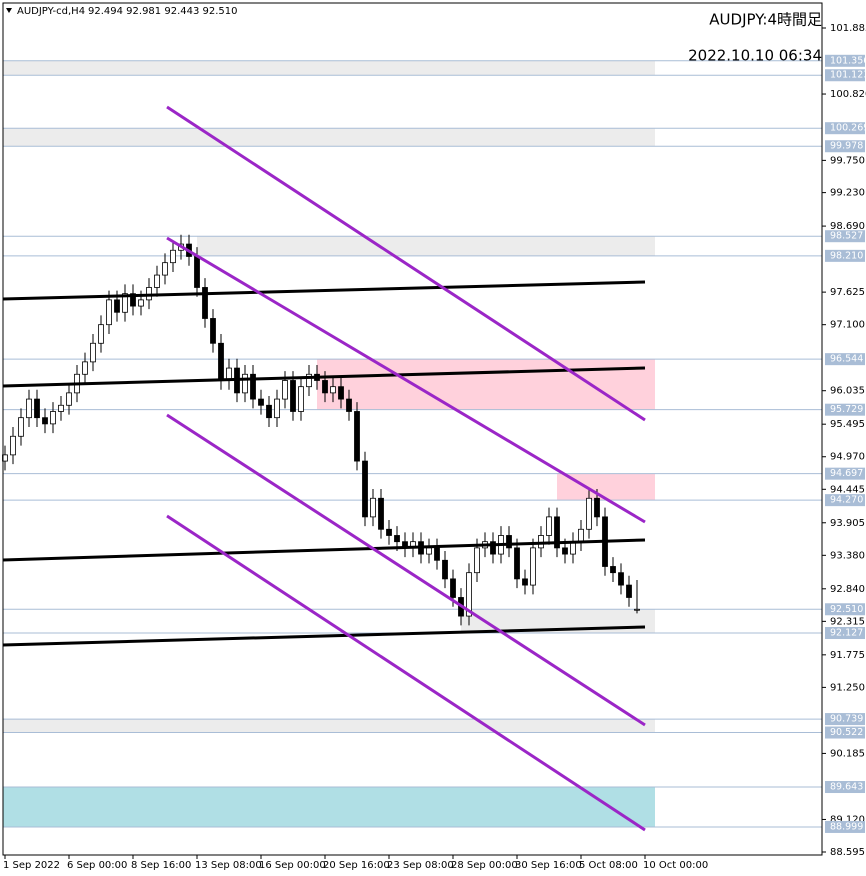 This screenshot has height=876, width=866. What do you see at coordinates (31, 865) in the screenshot?
I see `x-tick-label: 1 Sep 2022` at bounding box center [31, 865].